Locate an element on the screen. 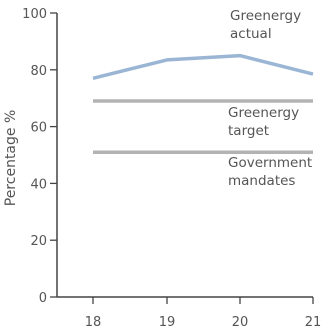 Image resolution: width=326 pixels, height=327 pixels. series-line-actual is located at coordinates (203, 66).